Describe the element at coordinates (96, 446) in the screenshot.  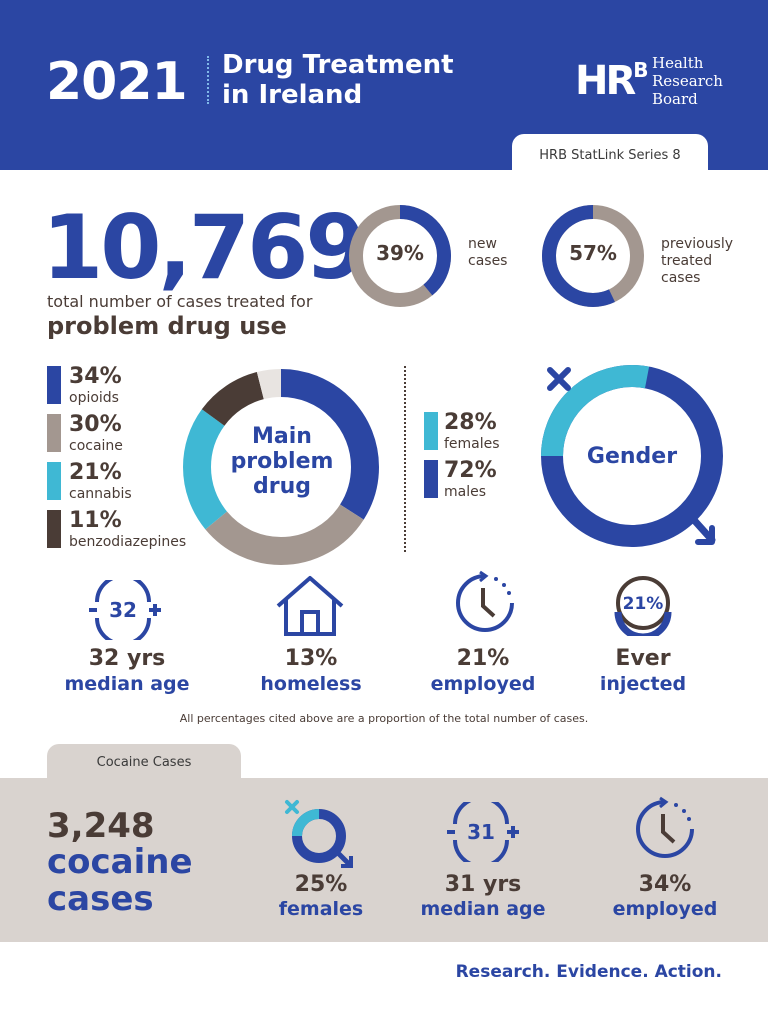
I see `legend-name-cocaine: cocaine` at that location.